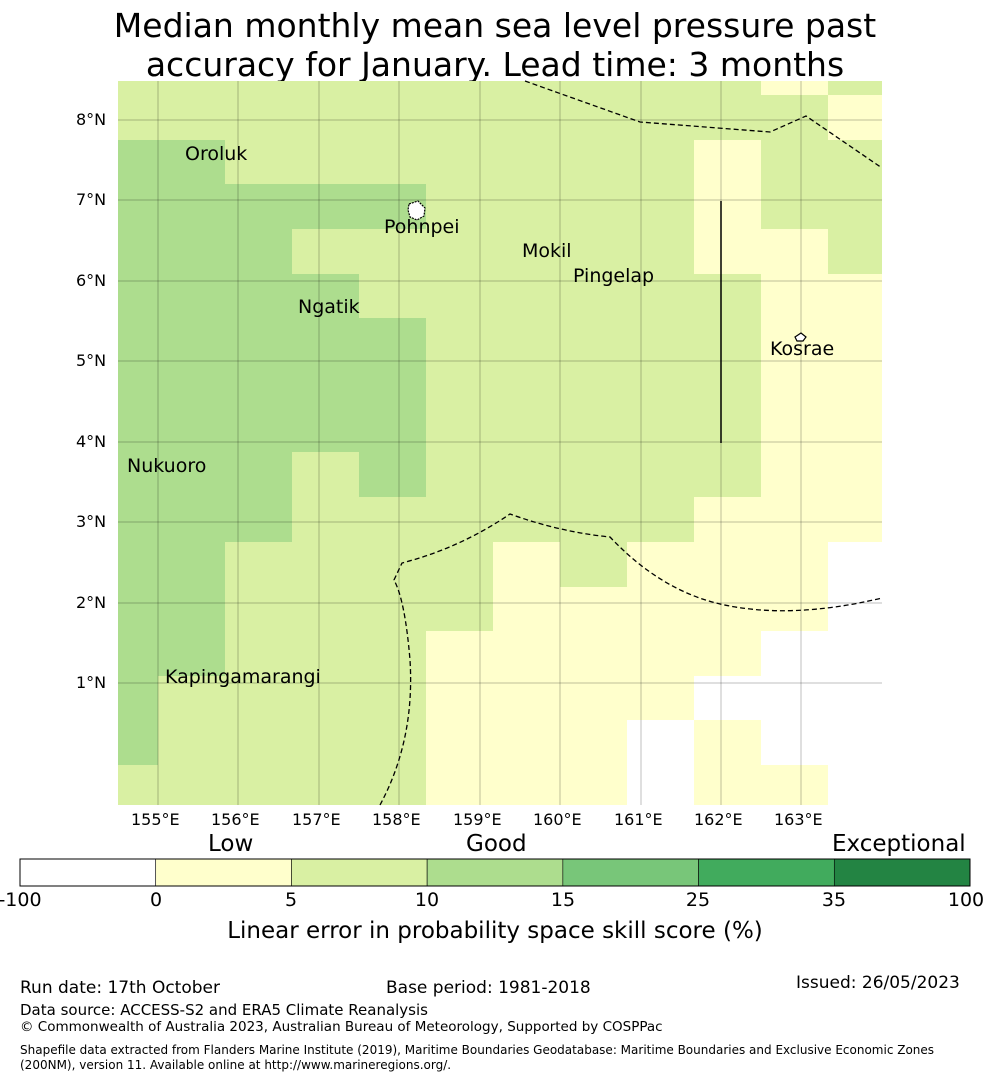 This screenshot has height=1080, width=990. Describe the element at coordinates (834, 900) in the screenshot. I see `colorbar-tick: 35` at that location.